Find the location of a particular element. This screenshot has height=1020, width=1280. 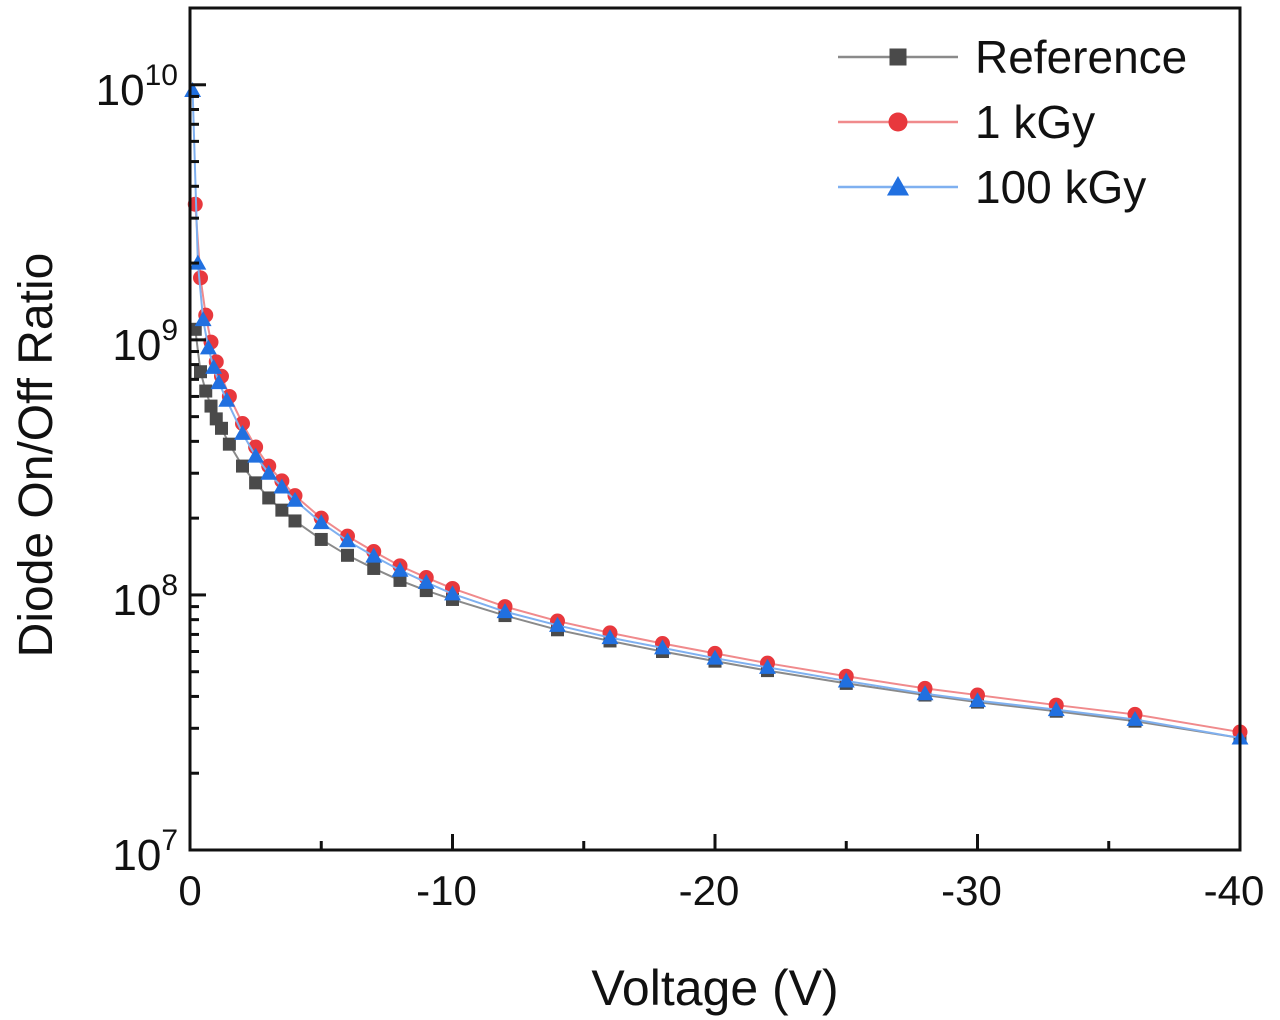

legend-item: 100 kGy is located at coordinates (992, 187).